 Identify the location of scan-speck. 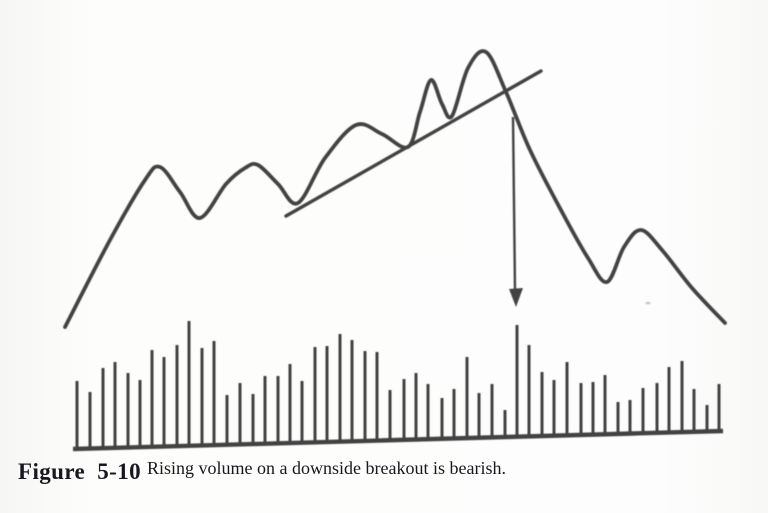
(648, 303).